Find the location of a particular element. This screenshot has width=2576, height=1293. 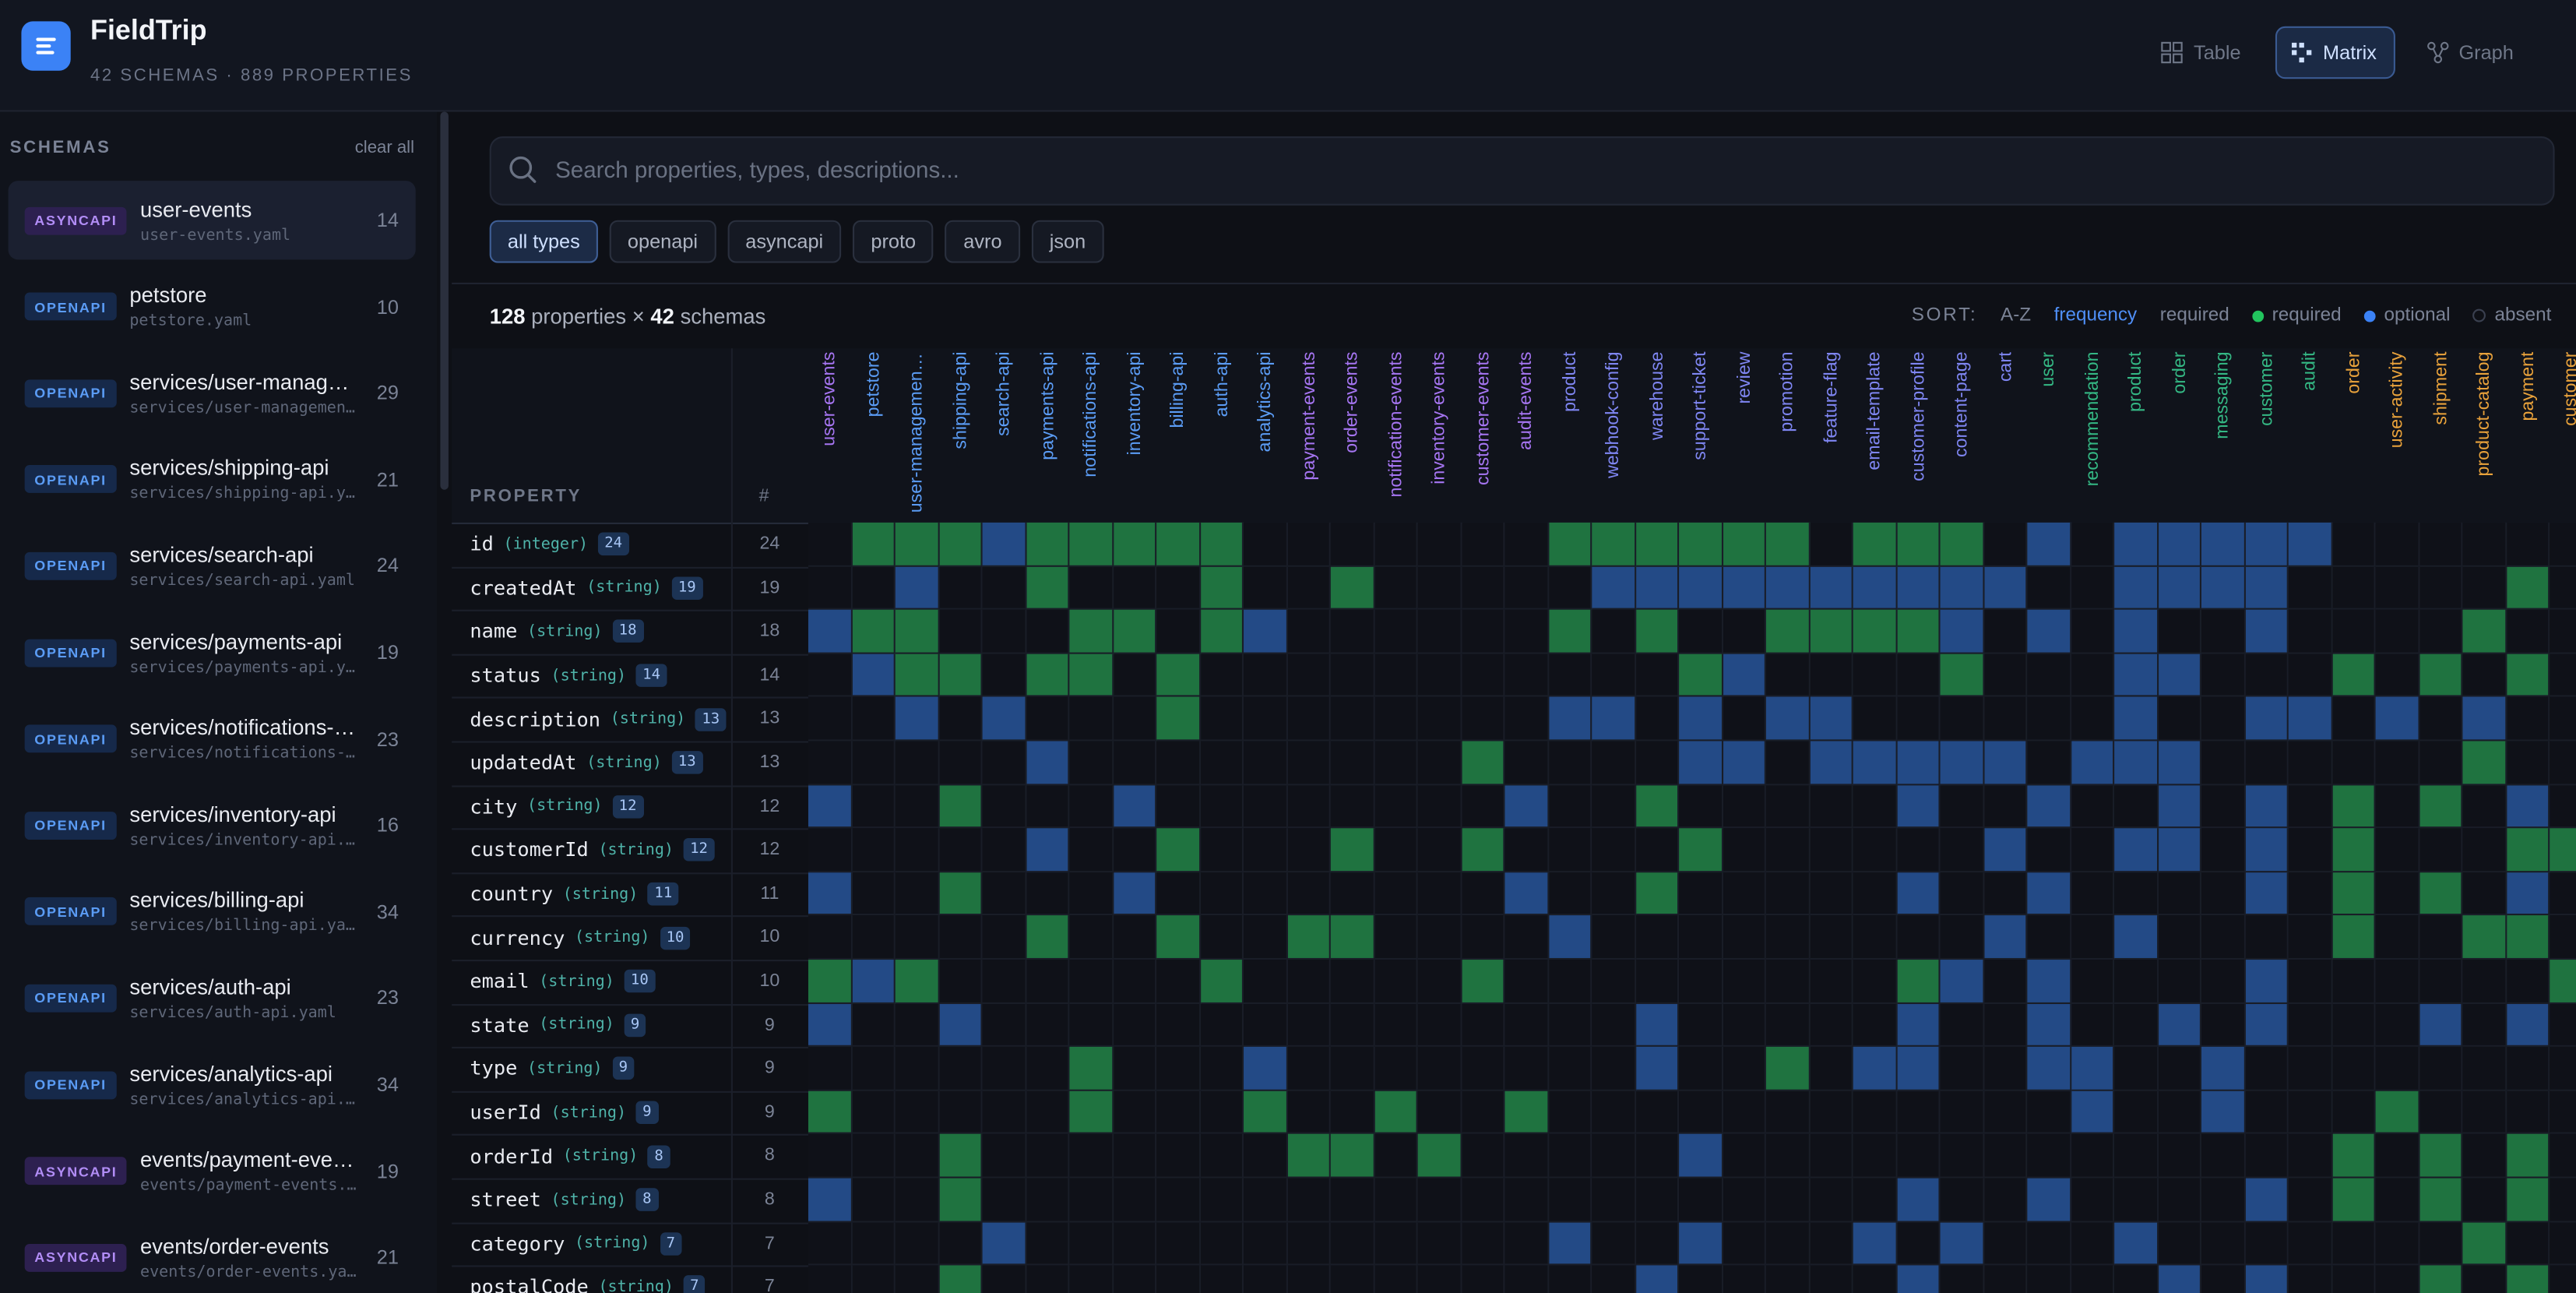

column-header: notification-events is located at coordinates (1396, 432).